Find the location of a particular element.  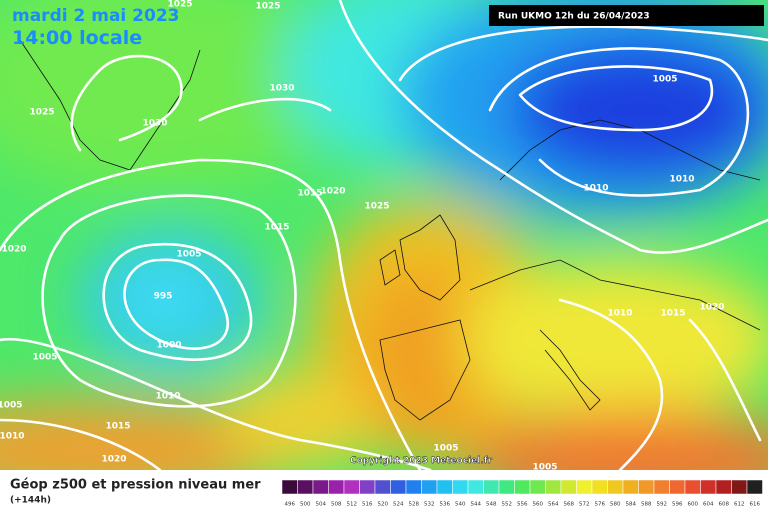

legend-label: 536 is located at coordinates (445, 505).